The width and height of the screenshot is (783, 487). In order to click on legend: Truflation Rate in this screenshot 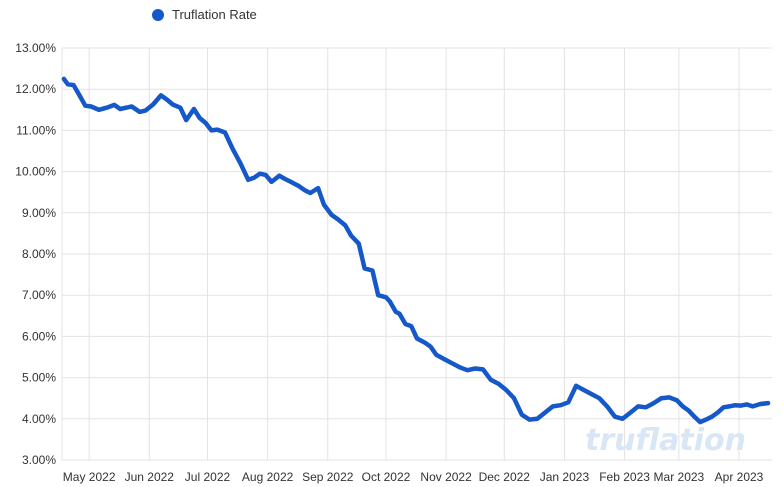, I will do `click(204, 14)`.